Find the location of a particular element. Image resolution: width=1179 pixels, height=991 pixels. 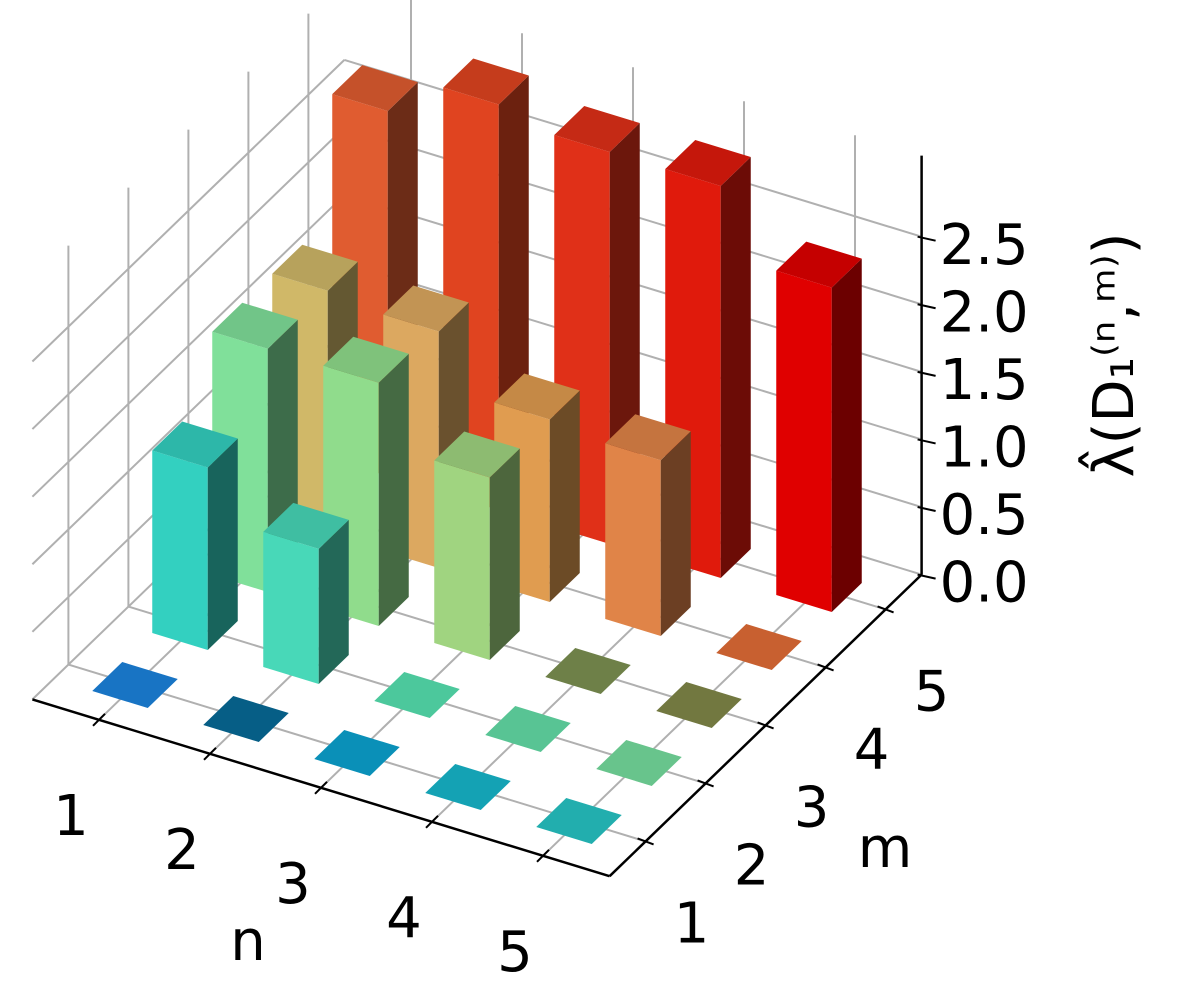

z-tick-label: 1.0 is located at coordinates (984, 448).